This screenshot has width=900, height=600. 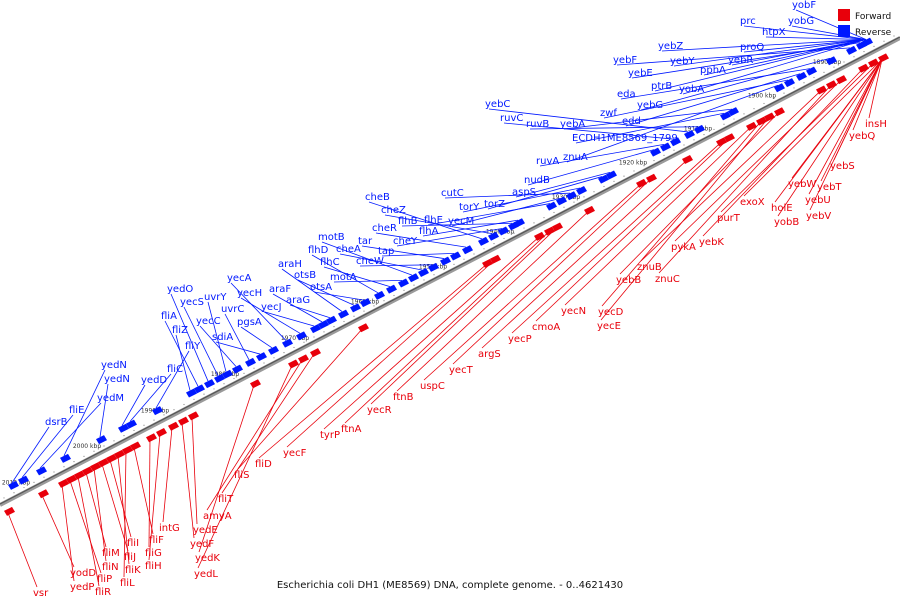 What do you see at coordinates (740, 60) in the screenshot?
I see `reverse-gene-label: yebR` at bounding box center [740, 60].